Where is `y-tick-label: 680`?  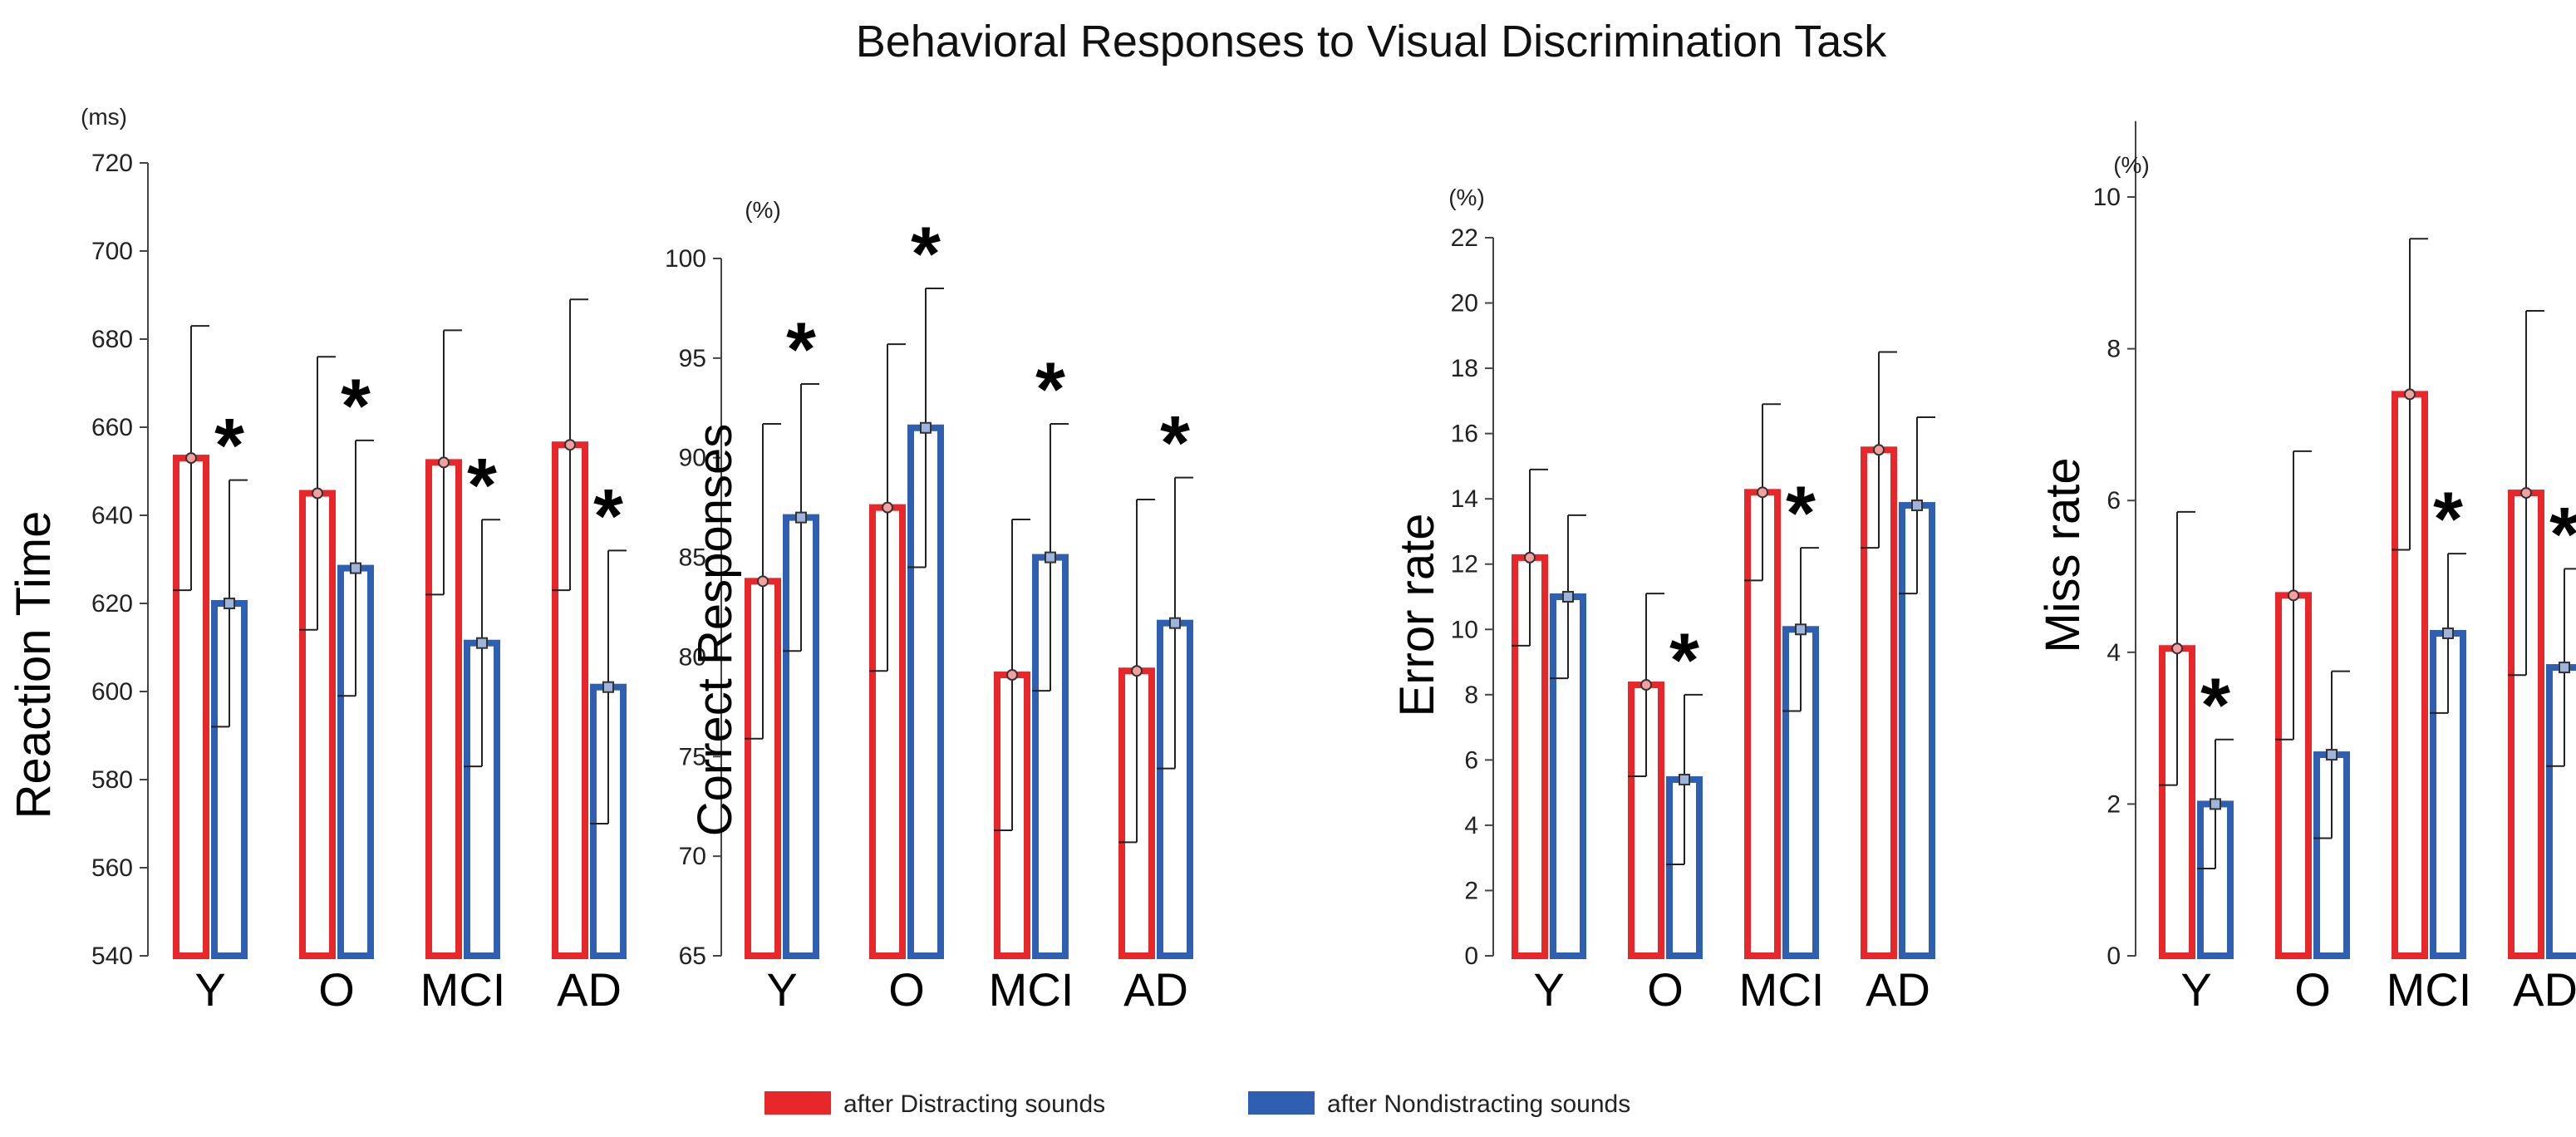 y-tick-label: 680 is located at coordinates (112, 339).